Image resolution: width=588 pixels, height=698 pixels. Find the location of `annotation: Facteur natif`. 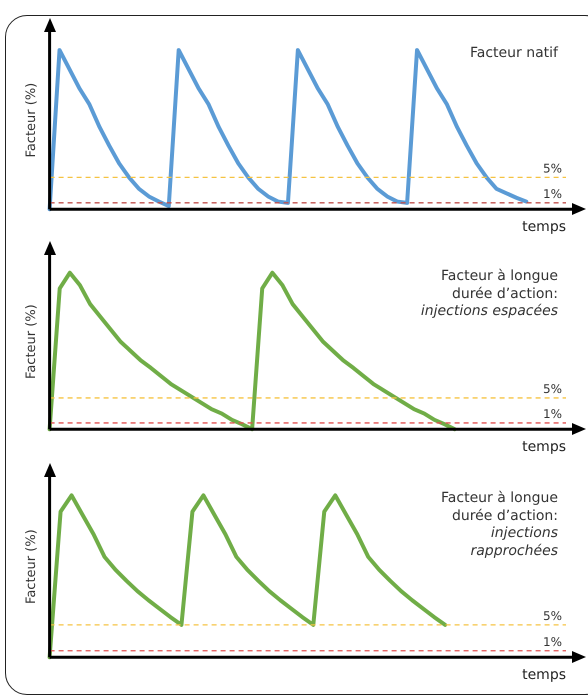

annotation: Facteur natif is located at coordinates (514, 53).